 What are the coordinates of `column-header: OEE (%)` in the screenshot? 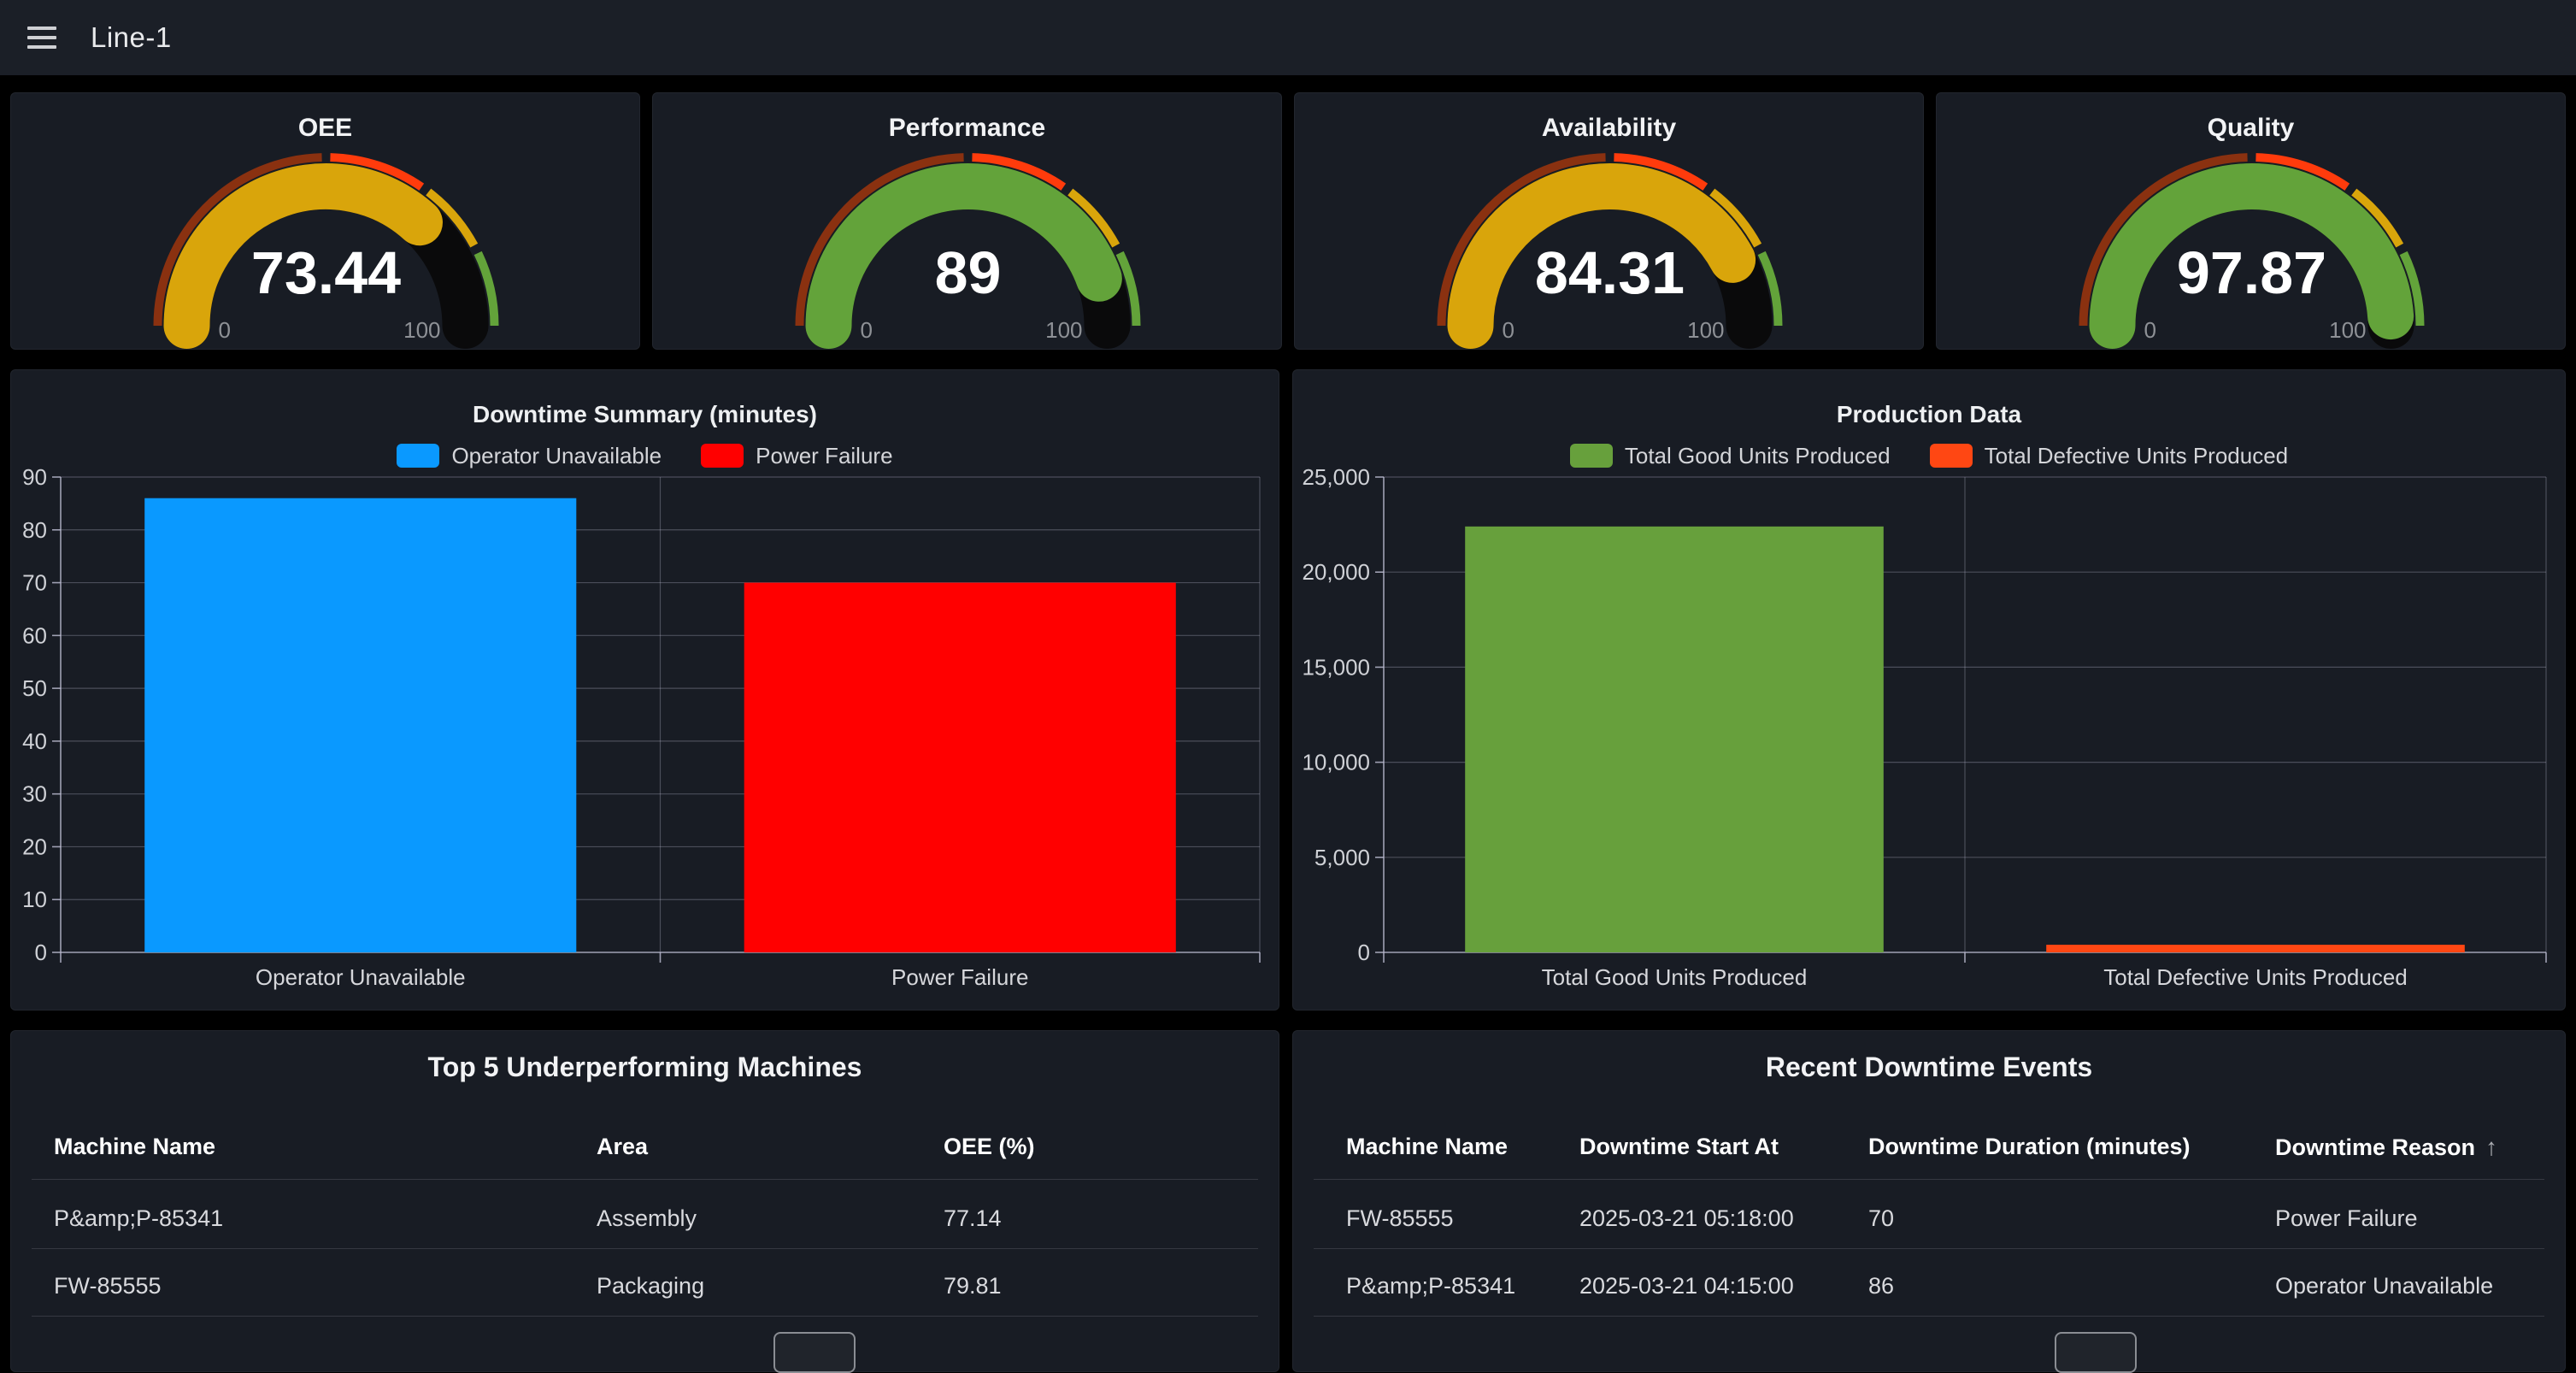 It's located at (989, 1146).